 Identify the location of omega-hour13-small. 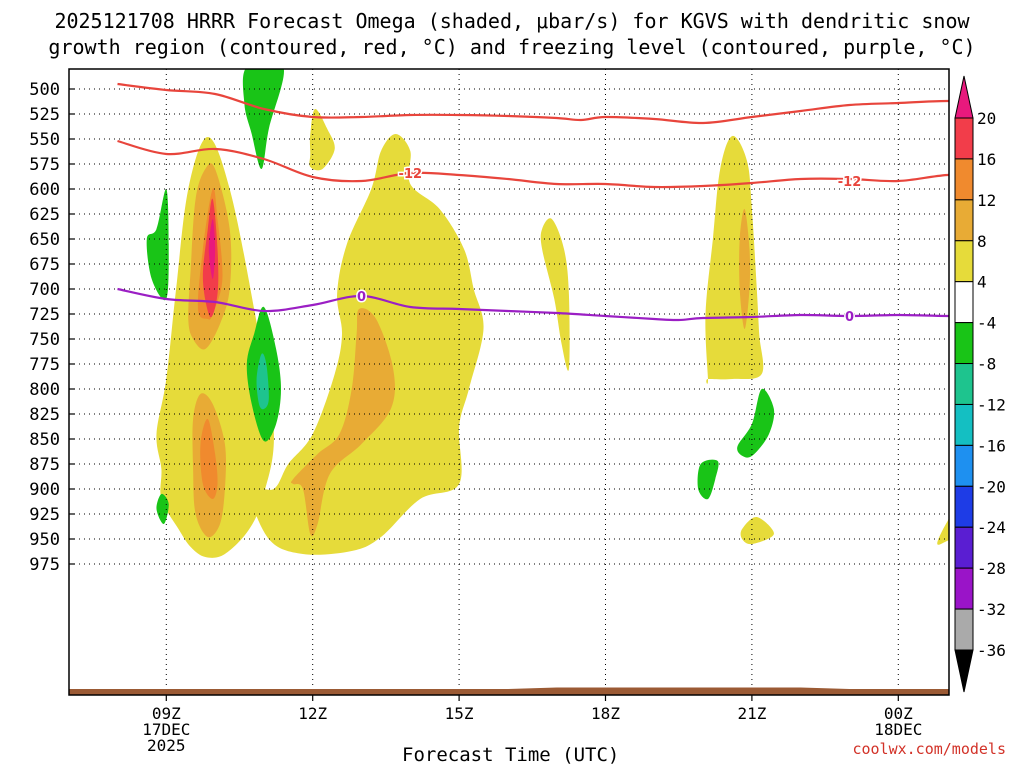
(757, 530).